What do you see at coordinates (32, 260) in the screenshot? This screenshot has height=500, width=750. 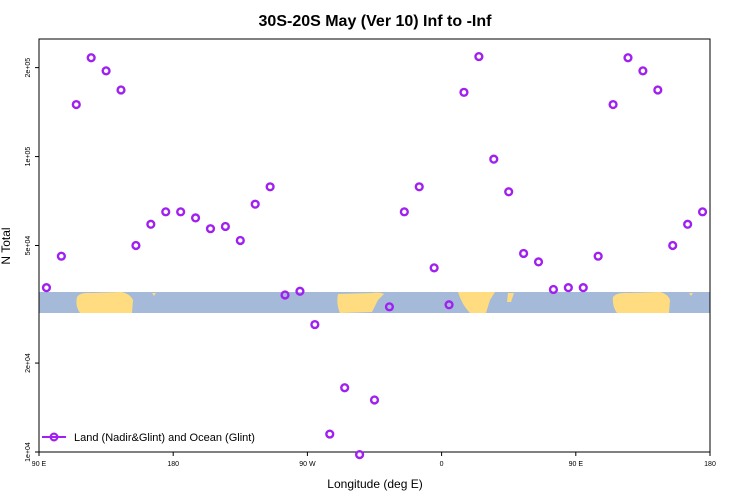 I see `y-axis: 1e+04 2e+04 5e+04 1e+05 2e+05` at bounding box center [32, 260].